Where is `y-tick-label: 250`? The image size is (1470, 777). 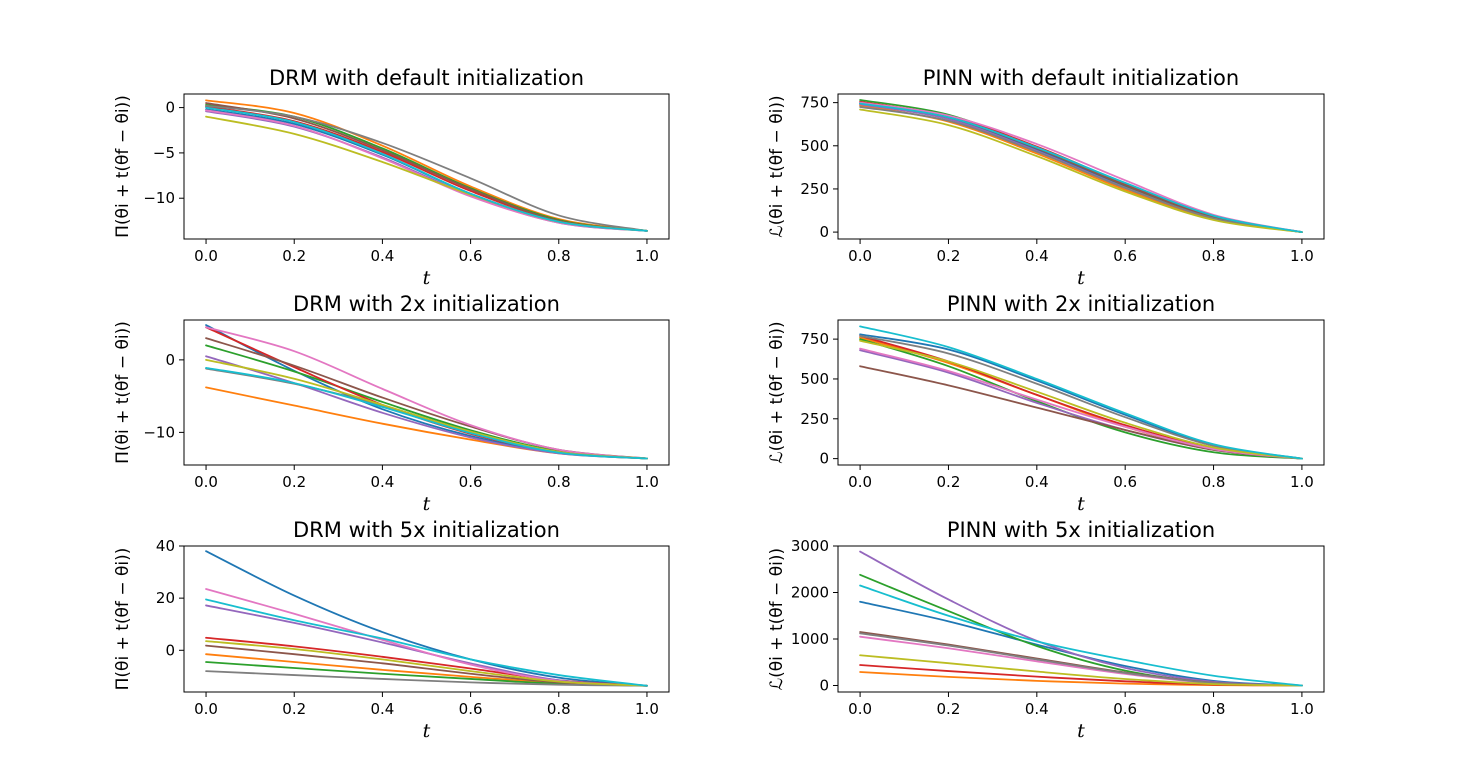
y-tick-label: 250 is located at coordinates (814, 419).